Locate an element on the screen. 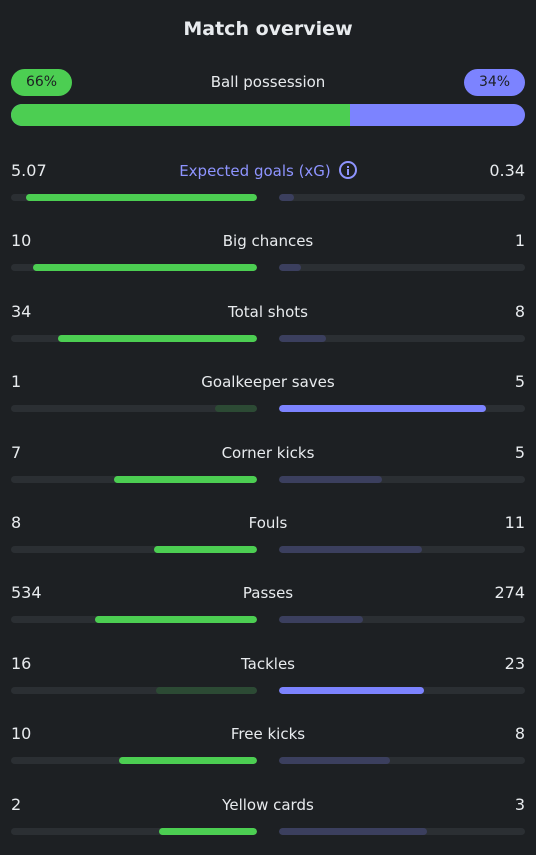 The image size is (536, 855). away-value: 1 is located at coordinates (519, 240).